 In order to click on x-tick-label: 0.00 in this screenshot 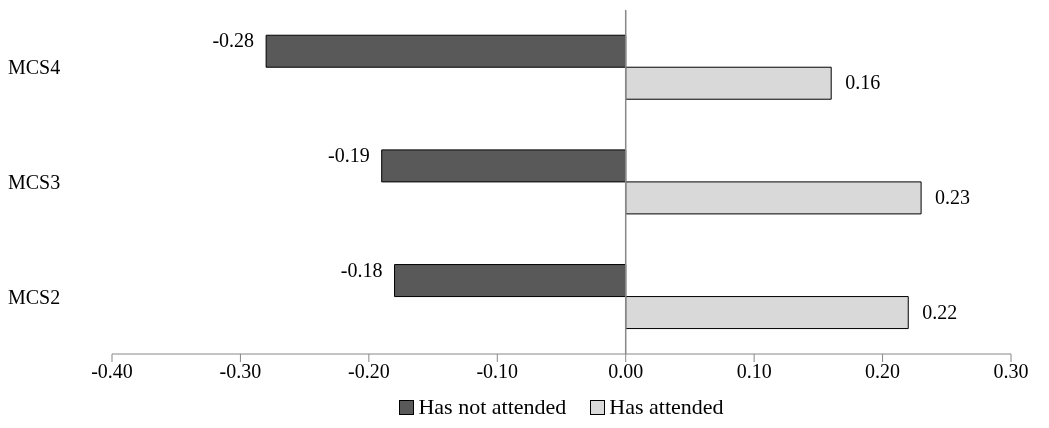, I will do `click(626, 371)`.